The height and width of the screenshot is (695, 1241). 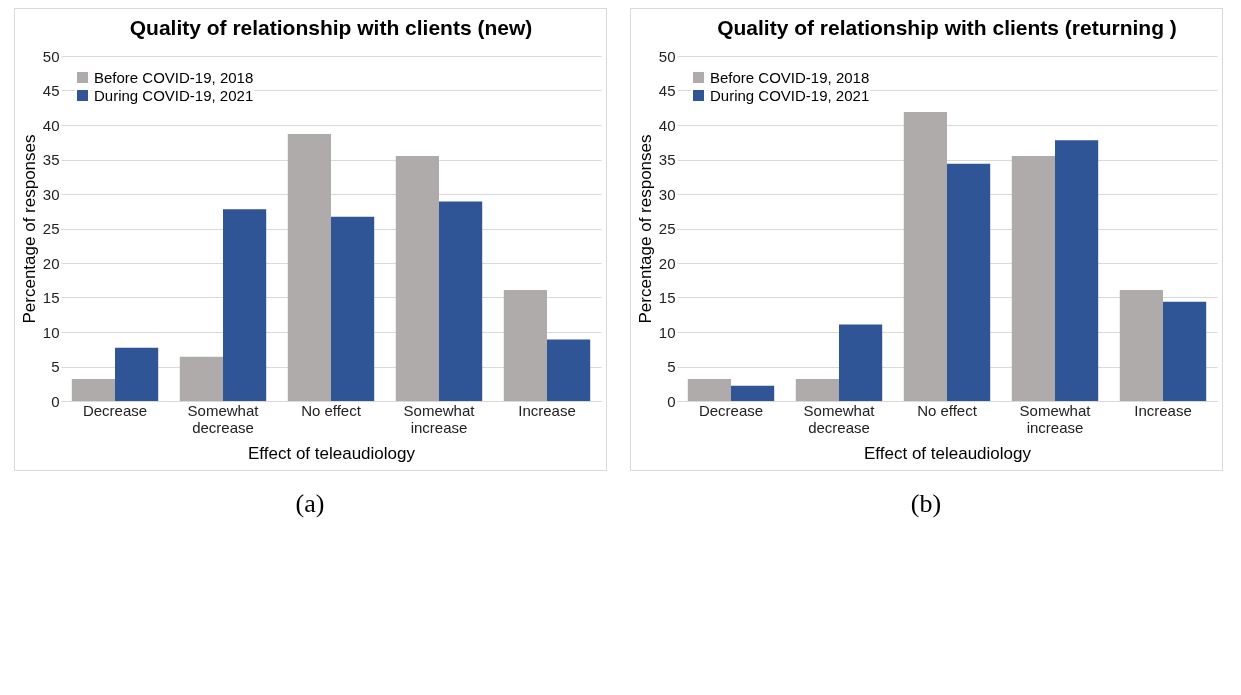 What do you see at coordinates (310, 504) in the screenshot?
I see `text: (a)` at bounding box center [310, 504].